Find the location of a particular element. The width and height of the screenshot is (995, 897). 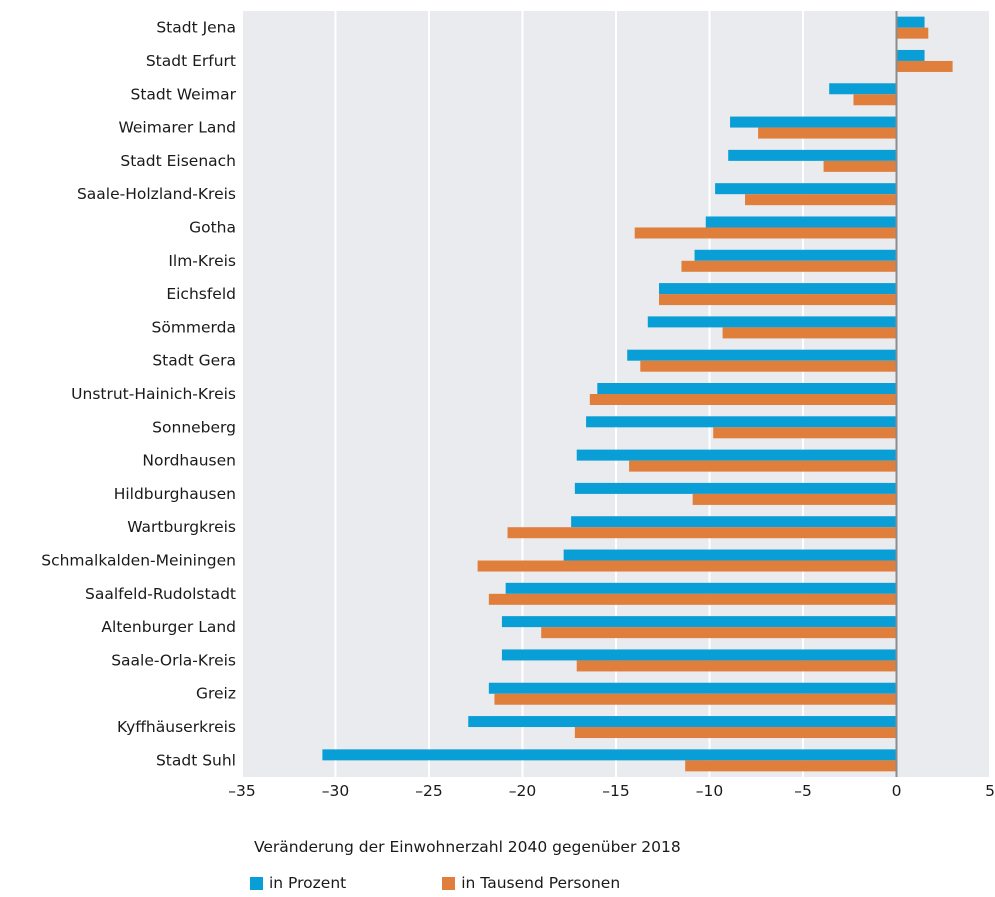

y-tick-label: Stadt Jena is located at coordinates (196, 28).